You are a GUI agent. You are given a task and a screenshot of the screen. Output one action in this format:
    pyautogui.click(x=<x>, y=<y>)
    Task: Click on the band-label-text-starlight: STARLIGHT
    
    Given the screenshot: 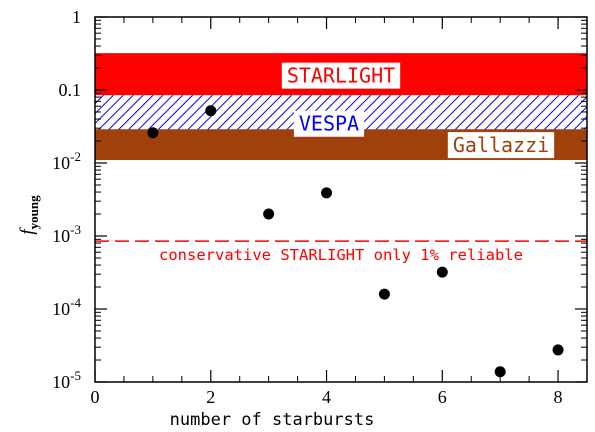 What is the action you would take?
    pyautogui.click(x=341, y=76)
    